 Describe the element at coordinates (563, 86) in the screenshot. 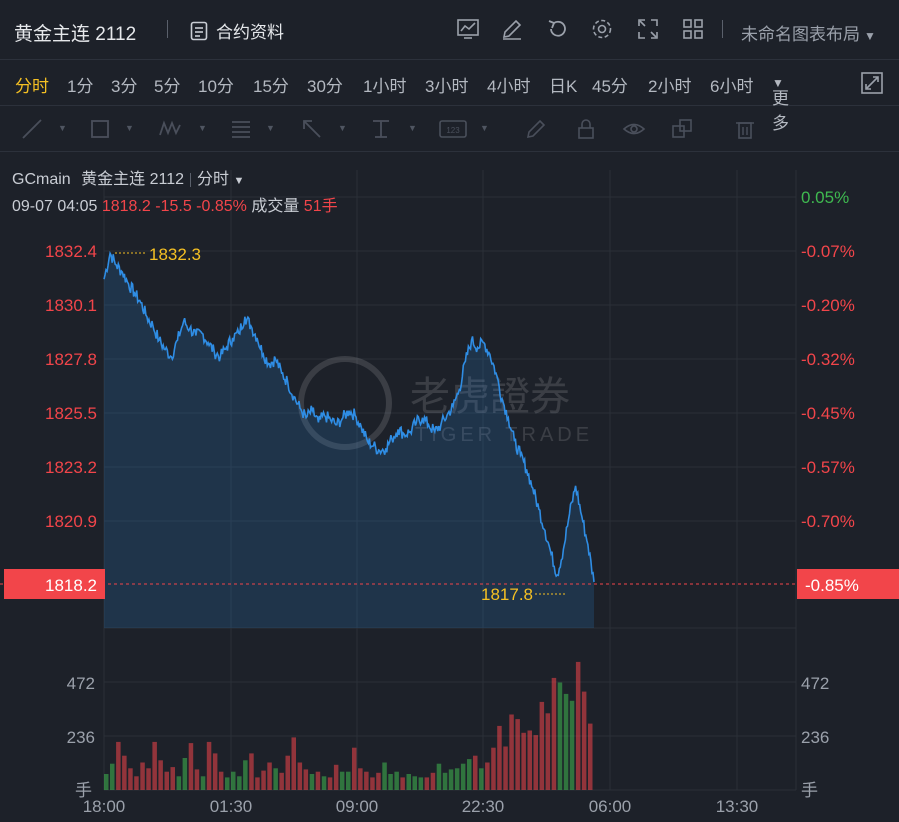

I see `period-tab: 日K` at that location.